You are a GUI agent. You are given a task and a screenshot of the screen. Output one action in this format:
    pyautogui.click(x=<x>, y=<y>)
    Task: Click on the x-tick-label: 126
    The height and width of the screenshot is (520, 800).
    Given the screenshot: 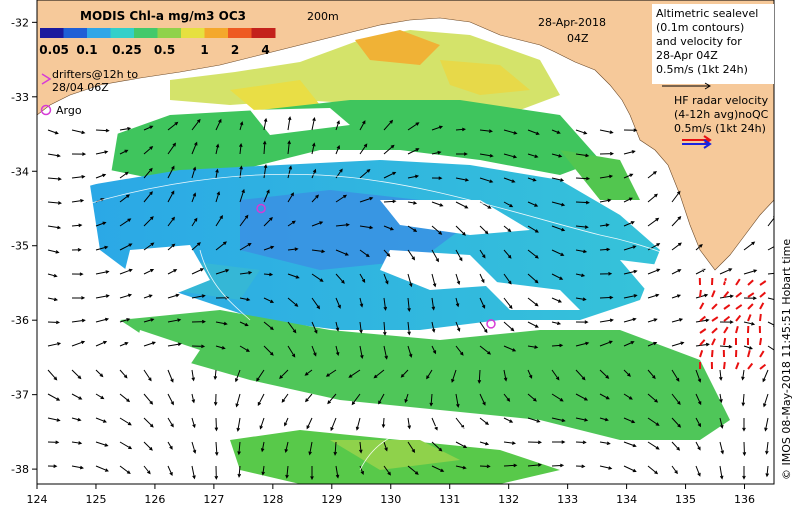 What is the action you would take?
    pyautogui.click(x=154, y=499)
    